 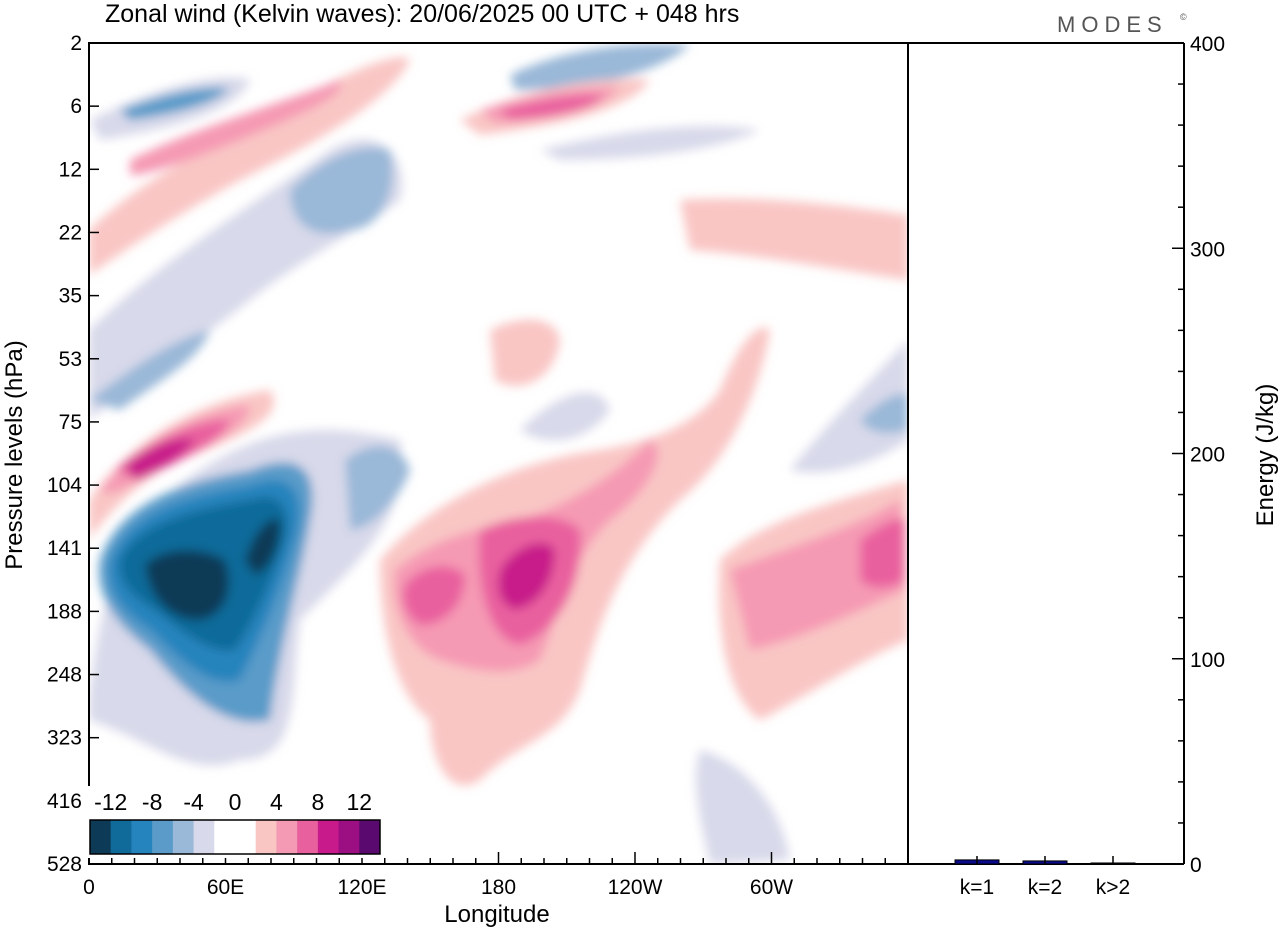 What do you see at coordinates (263, 547) in the screenshot?
I see `contour-neg-main-12b` at bounding box center [263, 547].